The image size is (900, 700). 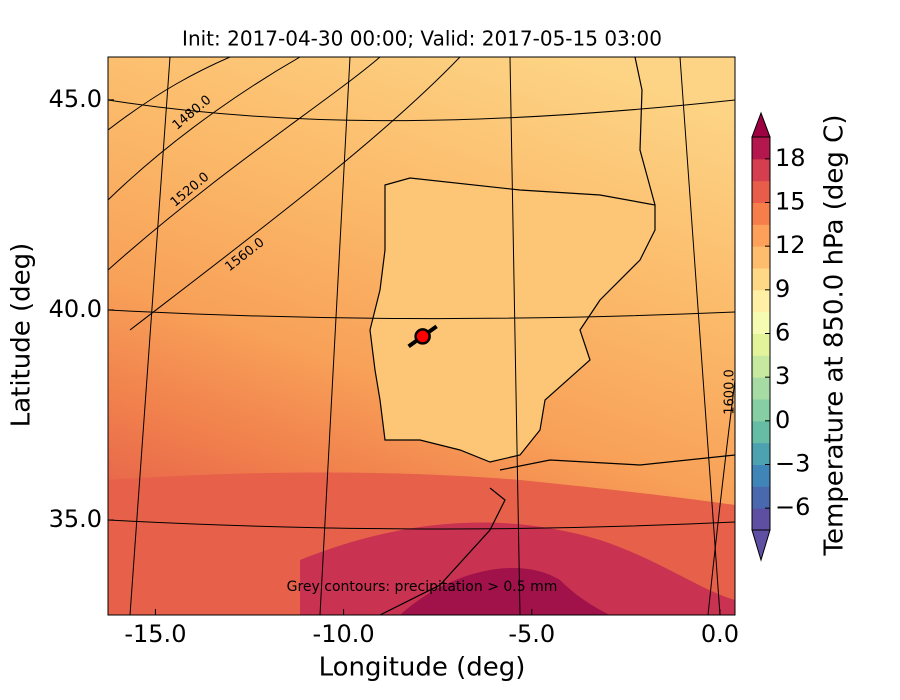 What do you see at coordinates (792, 464) in the screenshot?
I see `colorbar-tick-label: −3` at bounding box center [792, 464].